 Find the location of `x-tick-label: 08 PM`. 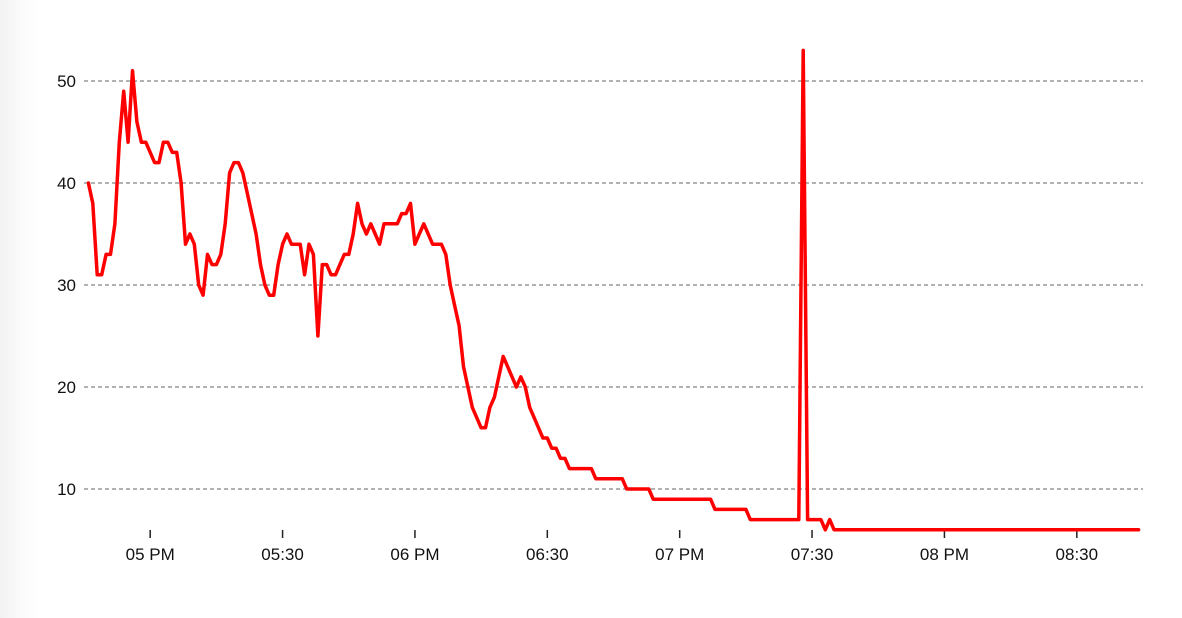

x-tick-label: 08 PM is located at coordinates (944, 554).